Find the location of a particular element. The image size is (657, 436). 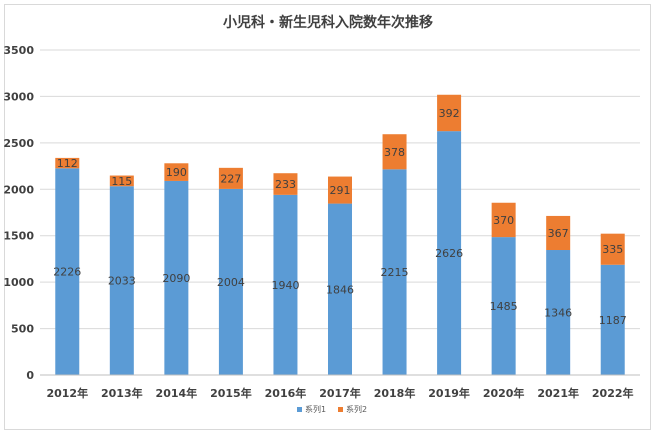

x-tick-label: 2020年 is located at coordinates (504, 393).